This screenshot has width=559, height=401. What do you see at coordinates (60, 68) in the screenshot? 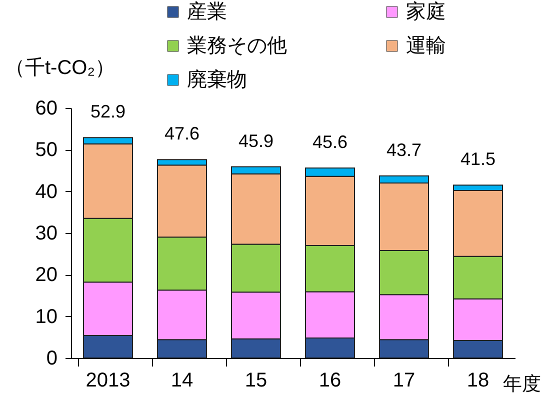
I see `y-axis-title: （千t-CO₂）` at bounding box center [60, 68].